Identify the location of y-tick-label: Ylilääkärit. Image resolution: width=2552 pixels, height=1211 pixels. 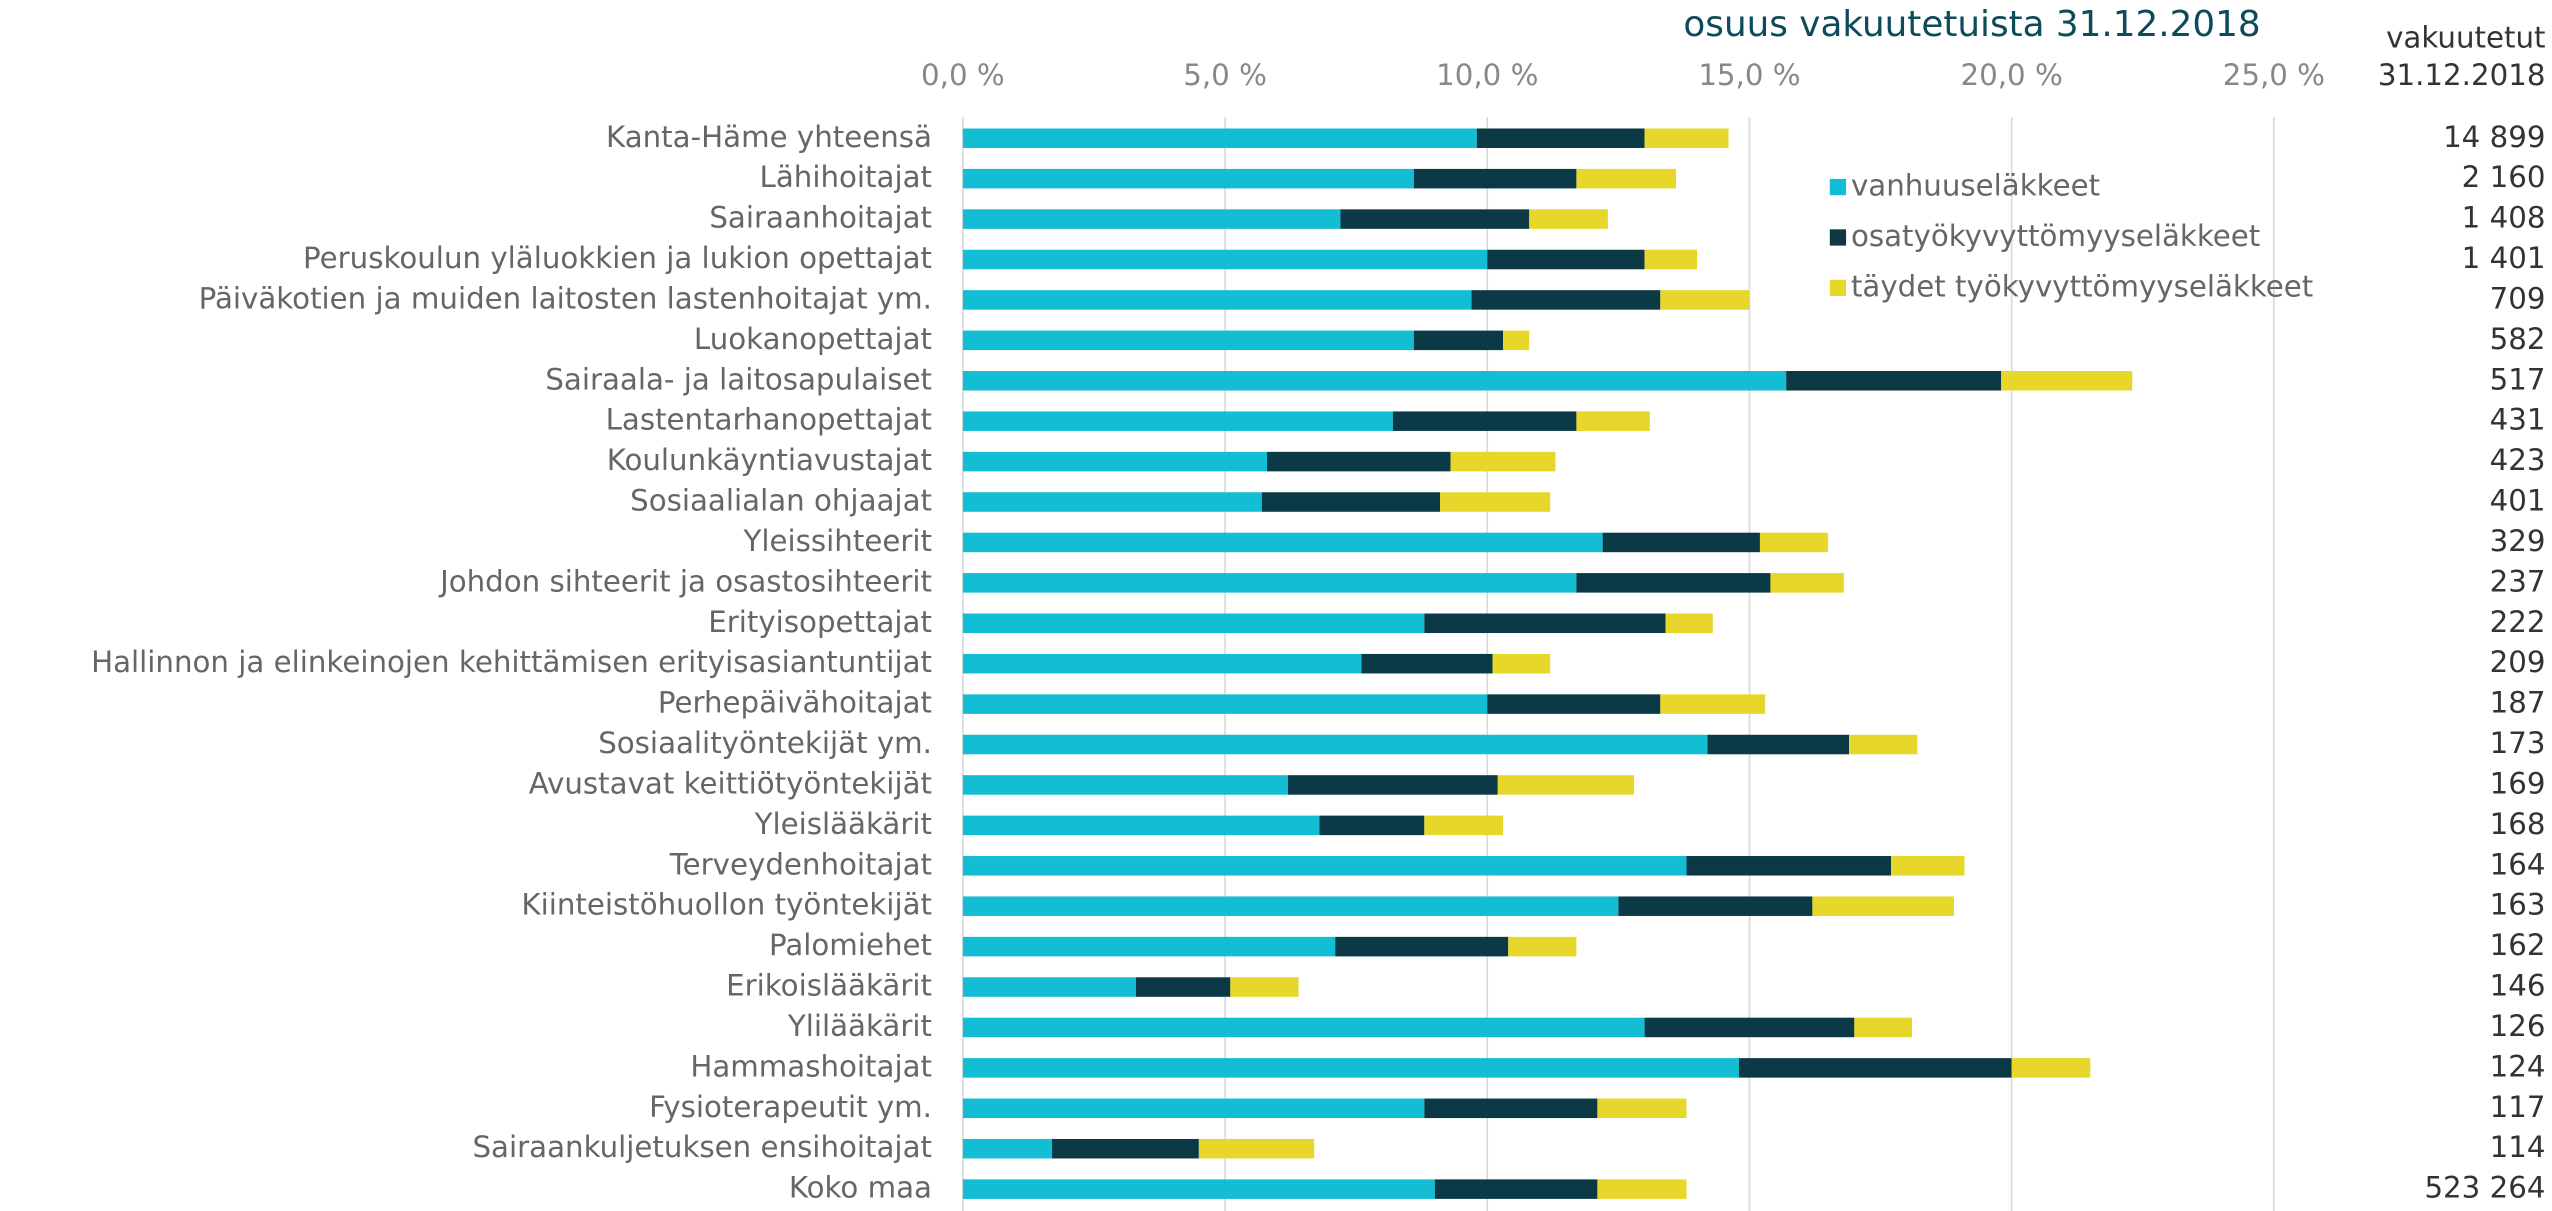
(859, 1026).